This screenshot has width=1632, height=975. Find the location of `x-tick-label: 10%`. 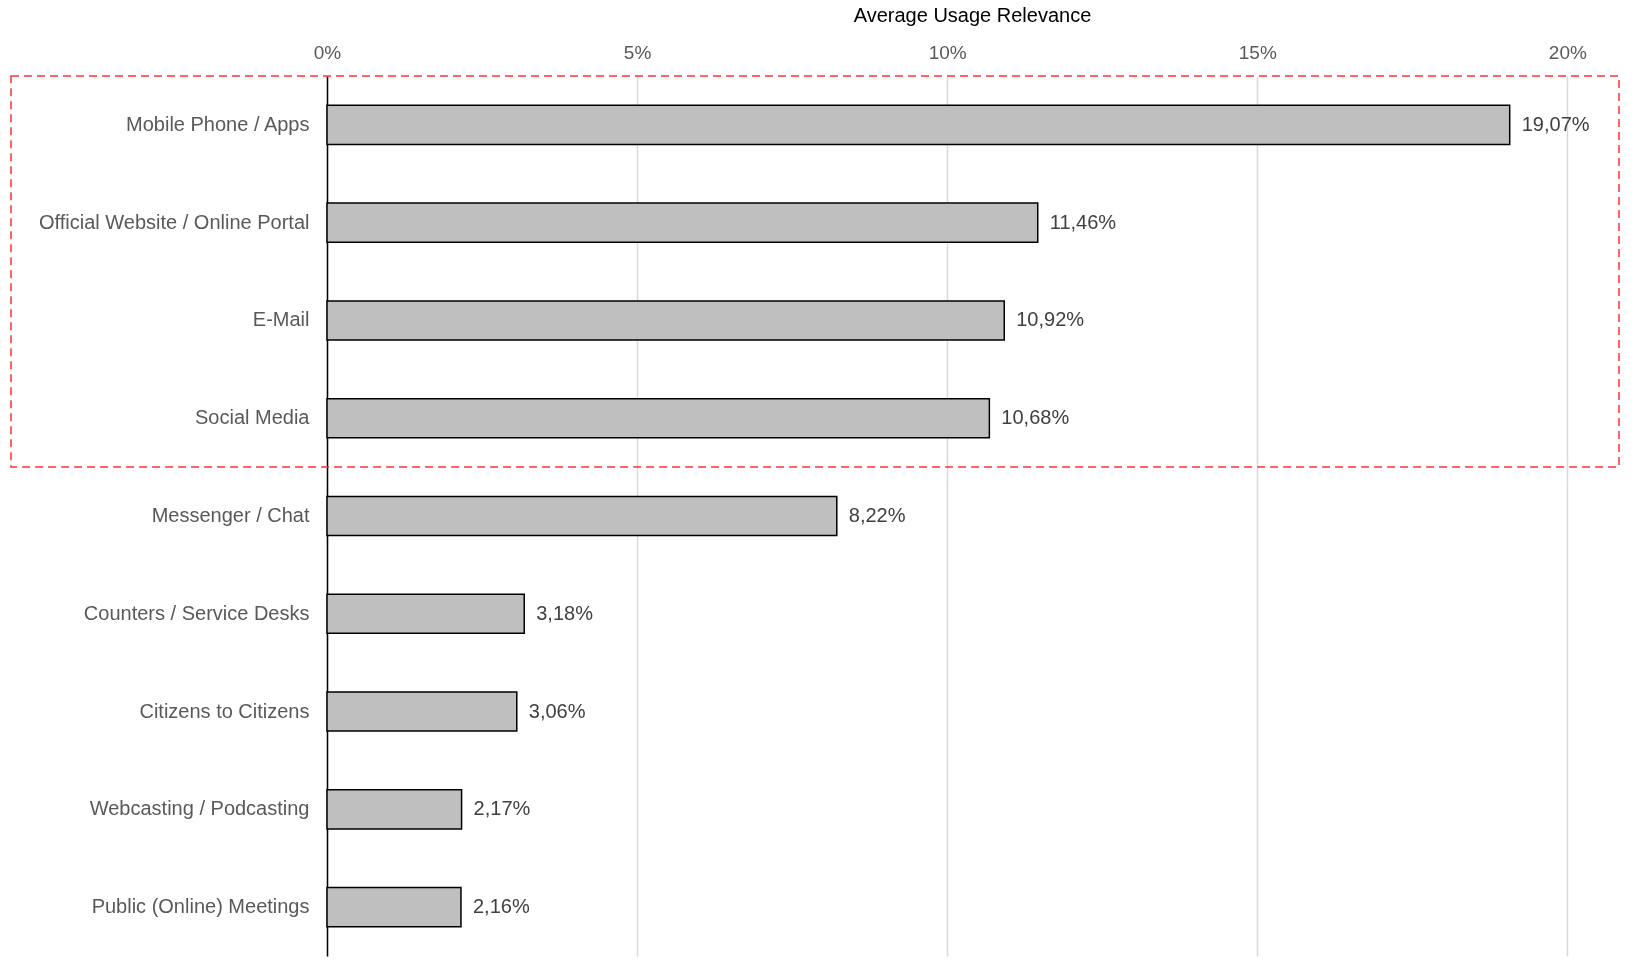

x-tick-label: 10% is located at coordinates (947, 52).